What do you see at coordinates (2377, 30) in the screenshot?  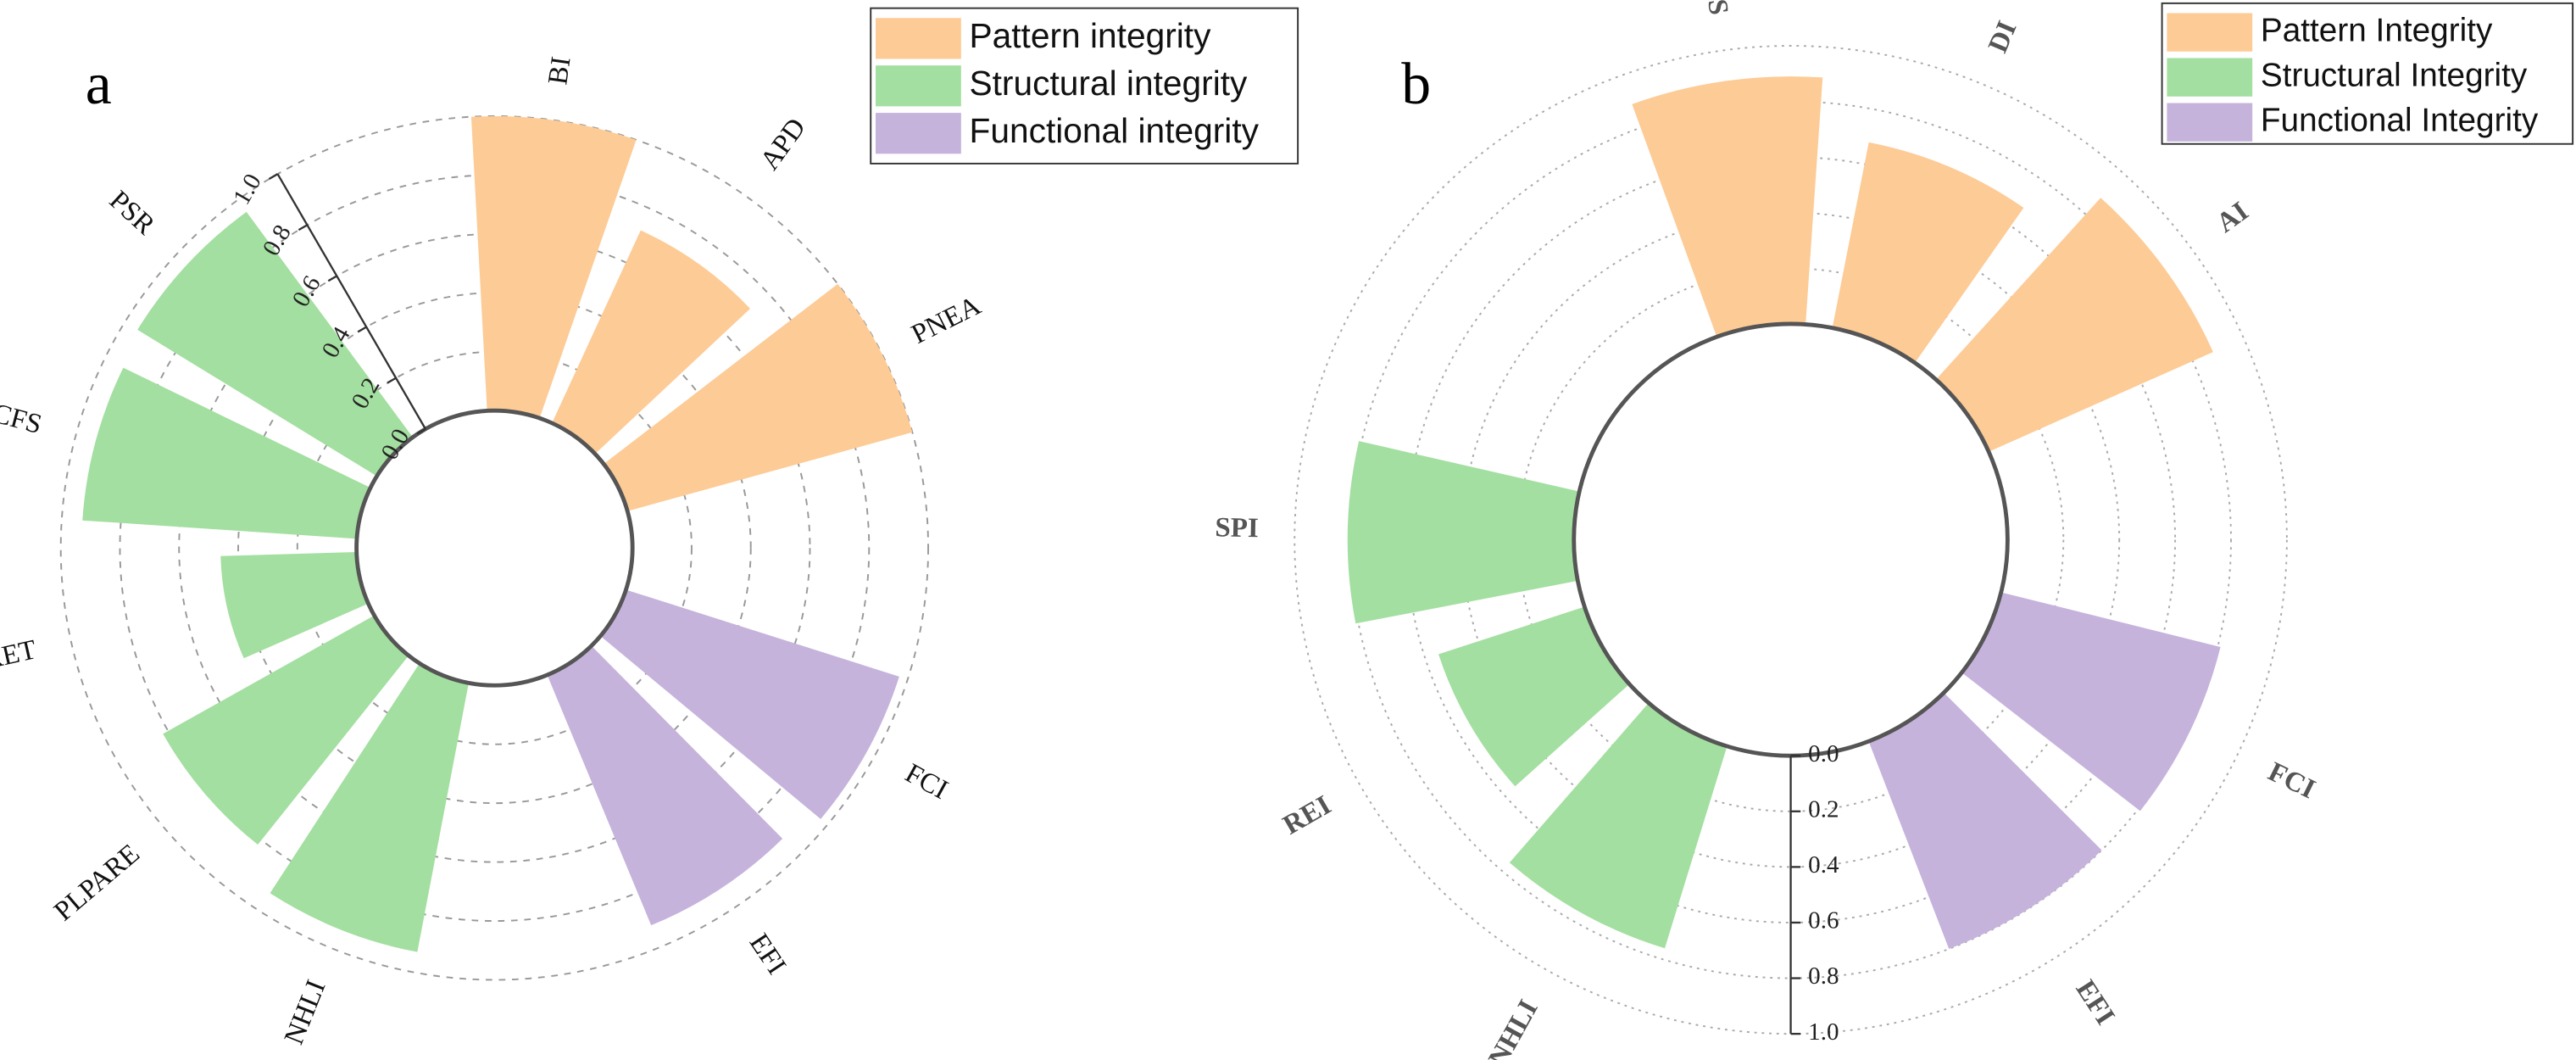 I see `legend-label: Pattern Integrity` at bounding box center [2377, 30].